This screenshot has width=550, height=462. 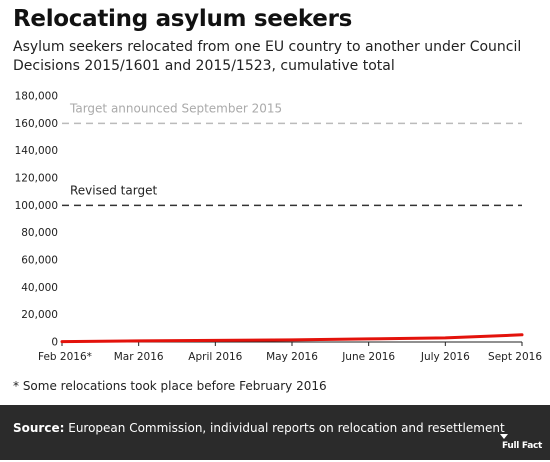 I want to click on x-tick-label: Sept 2016, so click(x=515, y=357).